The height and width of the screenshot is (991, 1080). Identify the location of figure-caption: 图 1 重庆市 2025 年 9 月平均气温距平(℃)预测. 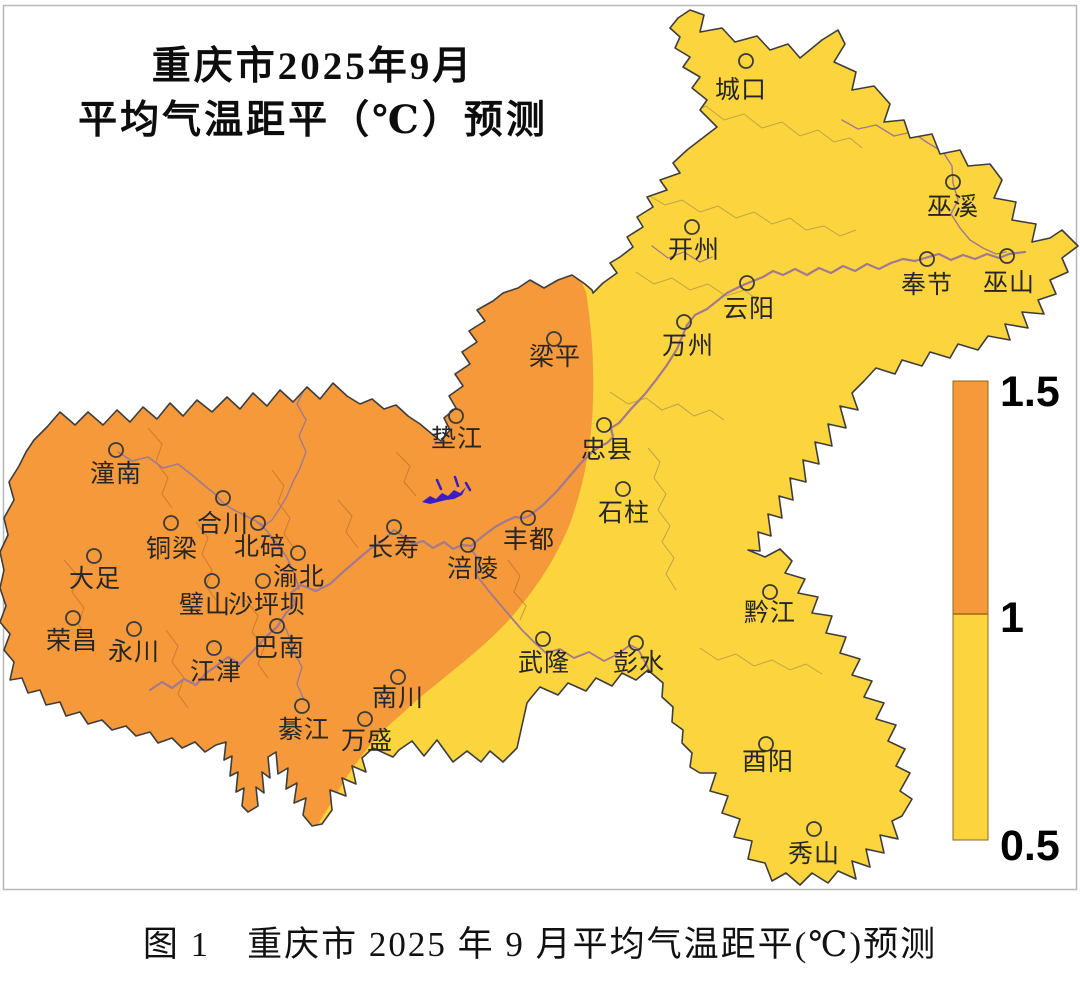
(540, 944).